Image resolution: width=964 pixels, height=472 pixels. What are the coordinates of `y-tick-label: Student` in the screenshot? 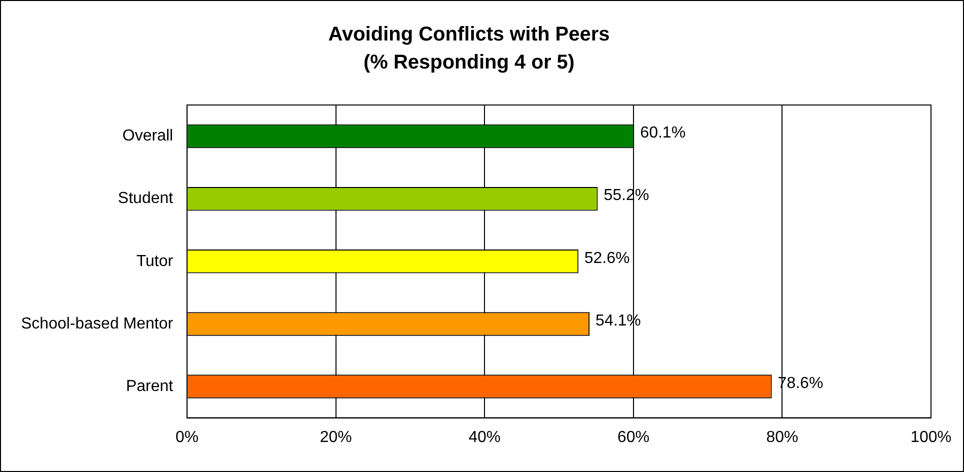 It's located at (146, 199).